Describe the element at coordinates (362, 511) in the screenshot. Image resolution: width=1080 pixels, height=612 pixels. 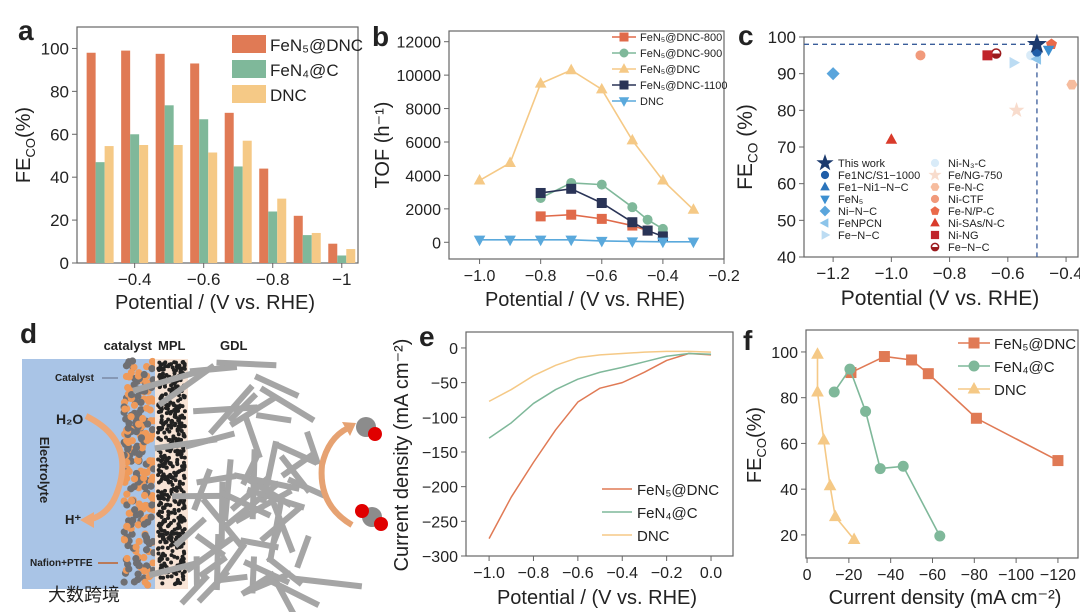
I see `oxygen-atom` at that location.